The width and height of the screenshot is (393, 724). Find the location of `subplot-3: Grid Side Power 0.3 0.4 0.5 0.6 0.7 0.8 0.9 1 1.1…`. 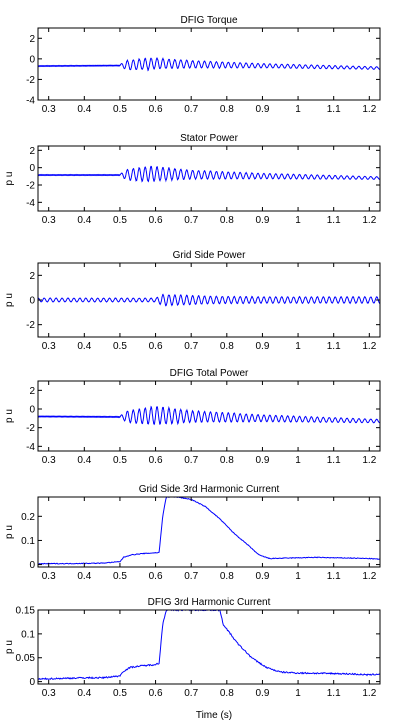

subplot-3: Grid Side Power 0.3 0.4 0.5 0.6 0.7 0.8 0.9 1 1.1… is located at coordinates (192, 301).